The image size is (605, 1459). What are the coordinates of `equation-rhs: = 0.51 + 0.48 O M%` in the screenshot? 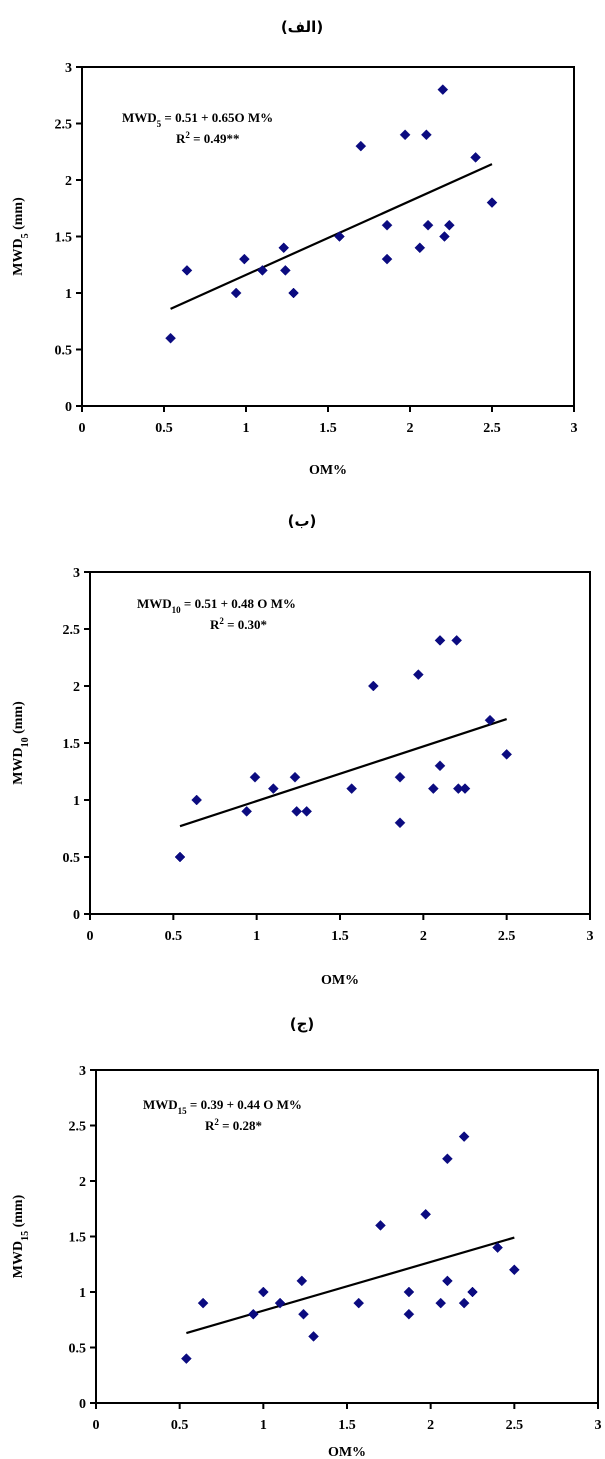 It's located at (238, 603).